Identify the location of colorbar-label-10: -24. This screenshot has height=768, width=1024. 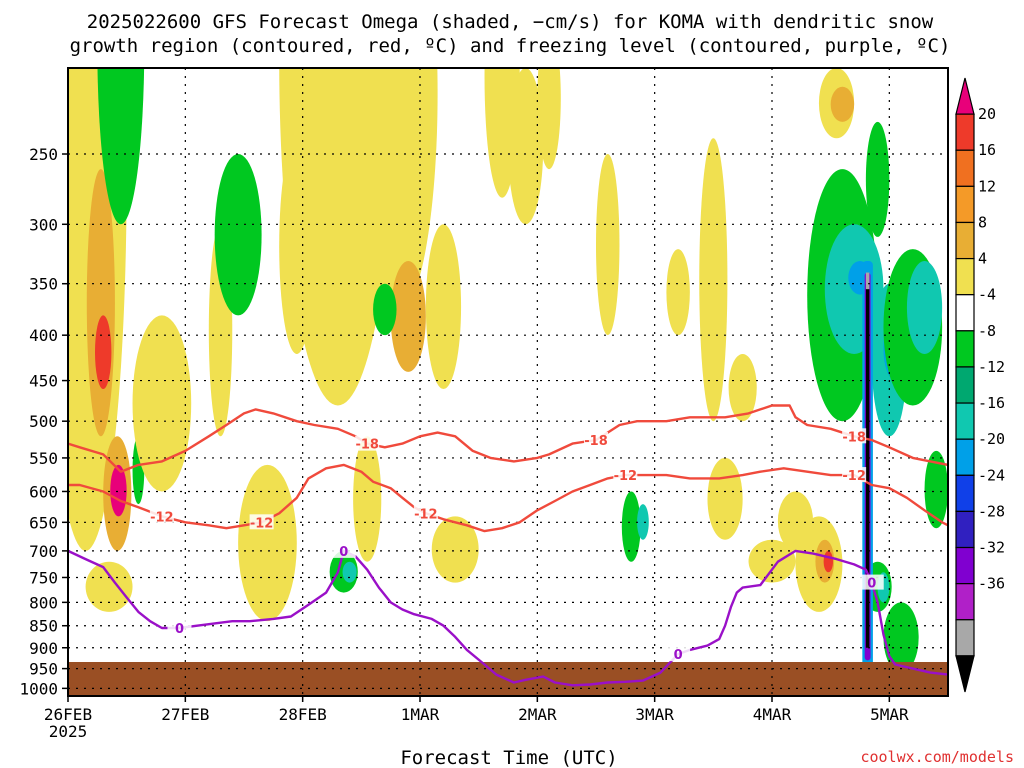
(991, 475).